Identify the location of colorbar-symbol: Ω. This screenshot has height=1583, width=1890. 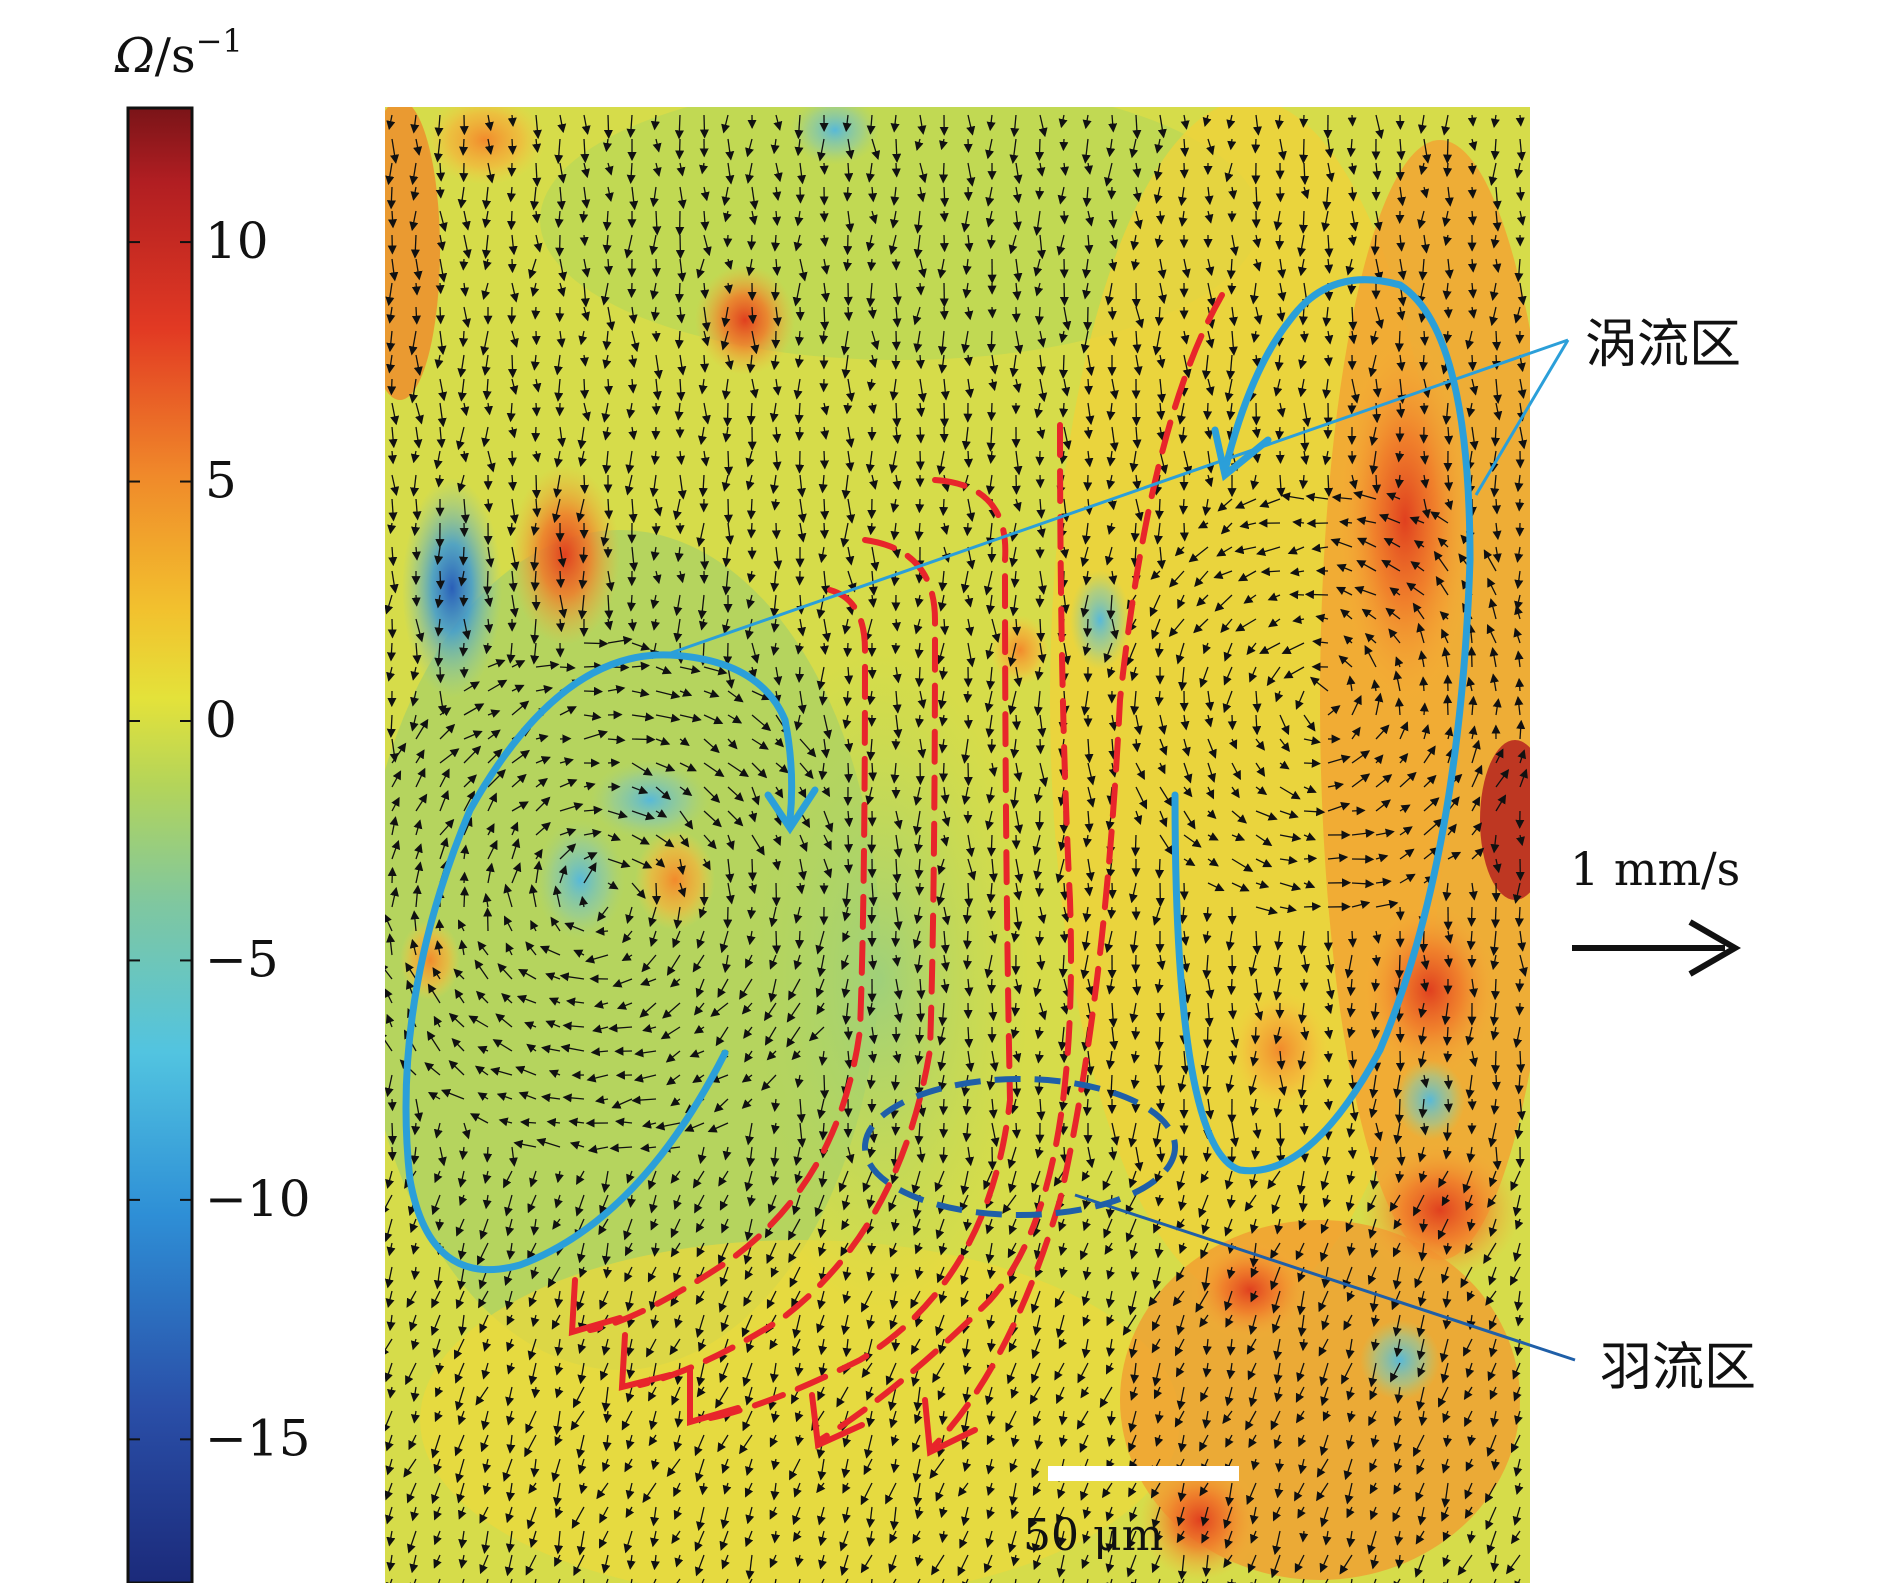
(134, 56).